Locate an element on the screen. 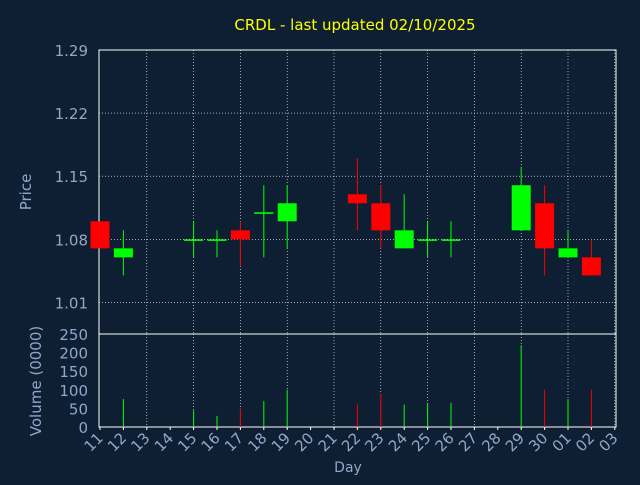 The height and width of the screenshot is (485, 640). x-tick-label: 17 is located at coordinates (234, 442).